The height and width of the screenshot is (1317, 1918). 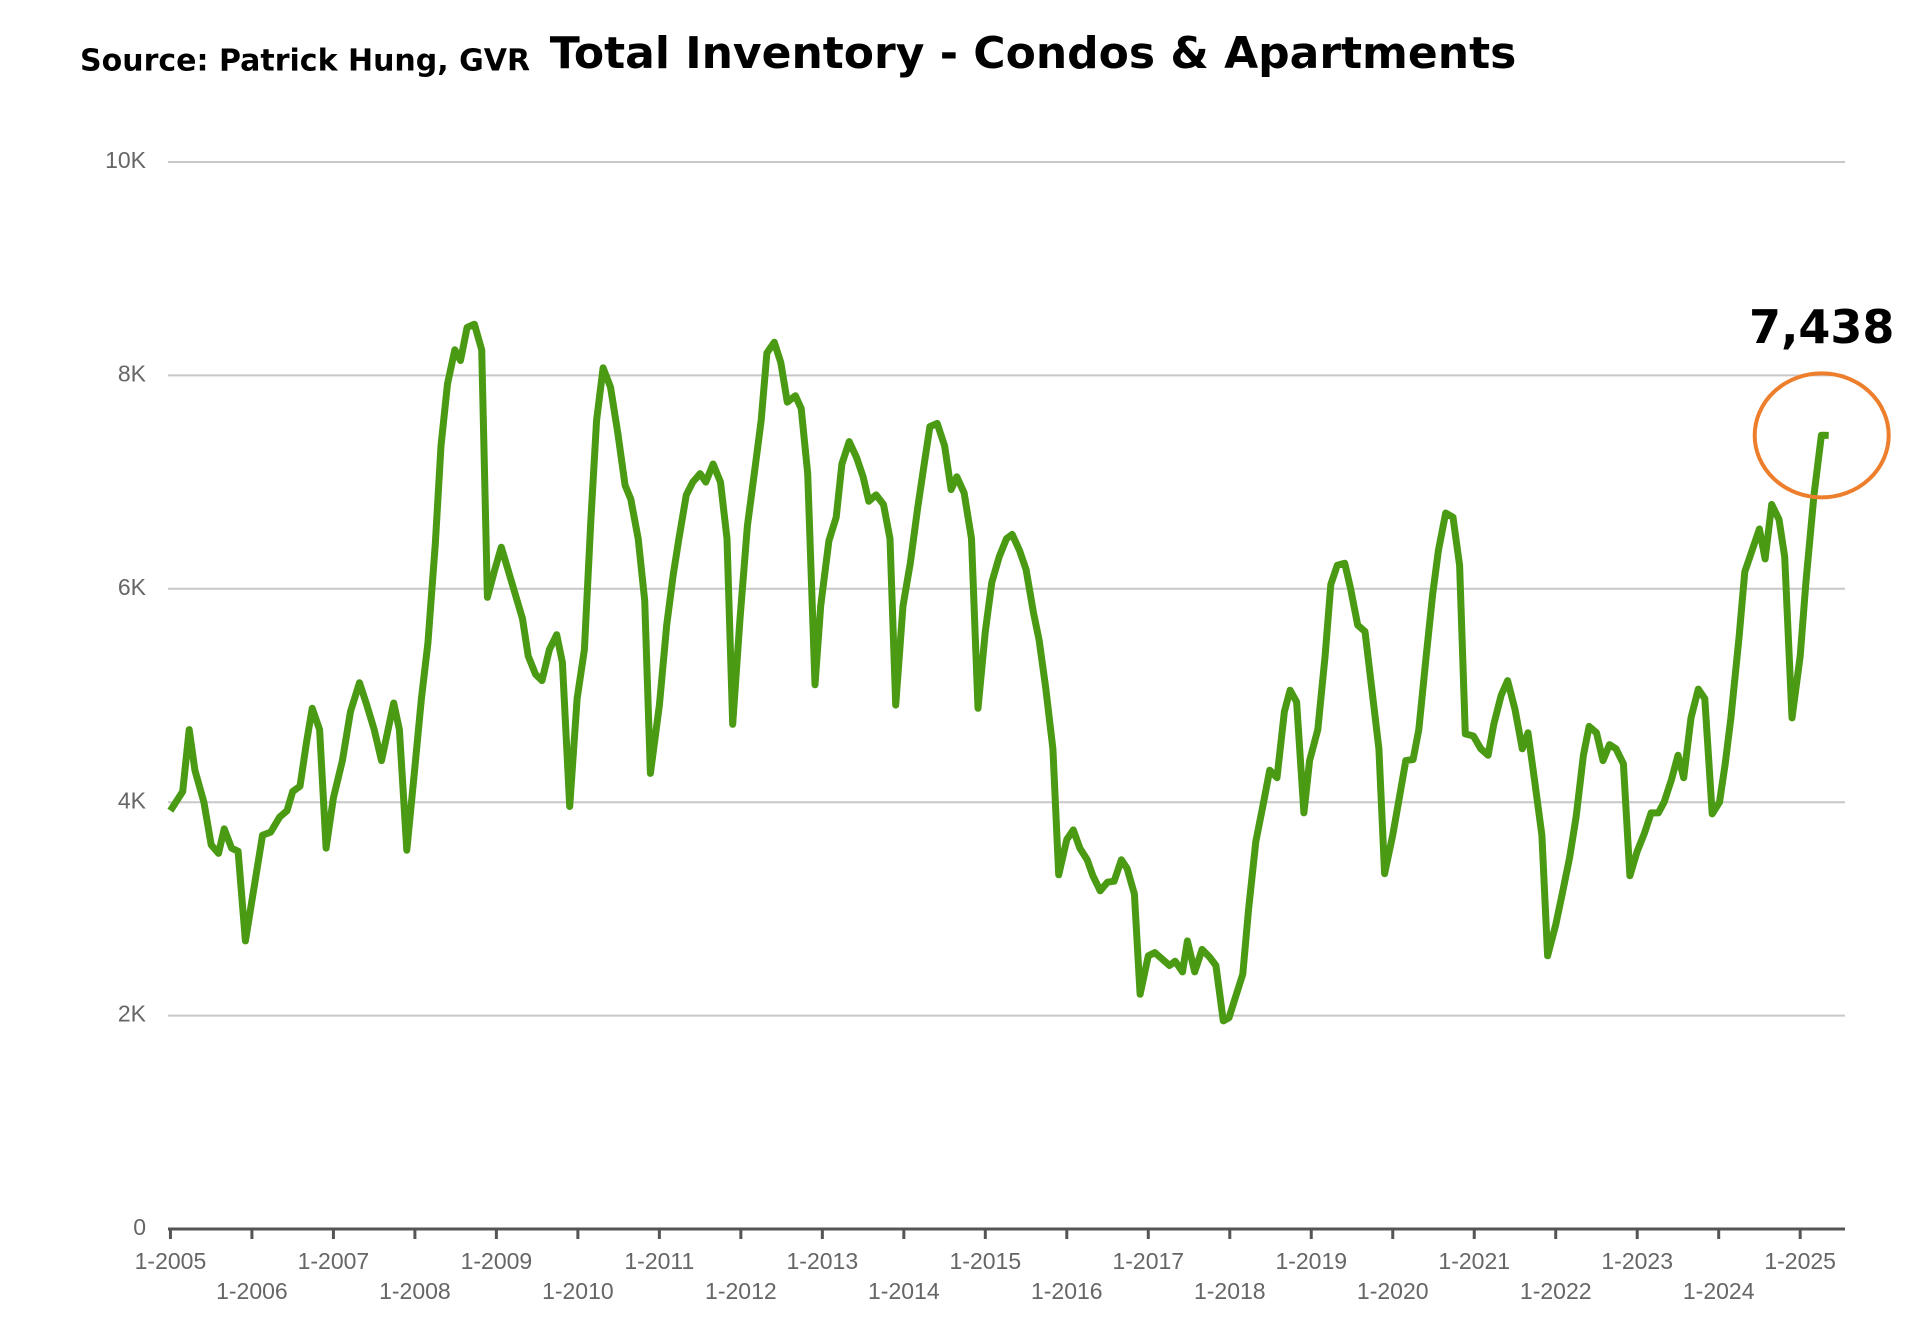 I want to click on x-tick-label: 1-2011, so click(x=659, y=1261).